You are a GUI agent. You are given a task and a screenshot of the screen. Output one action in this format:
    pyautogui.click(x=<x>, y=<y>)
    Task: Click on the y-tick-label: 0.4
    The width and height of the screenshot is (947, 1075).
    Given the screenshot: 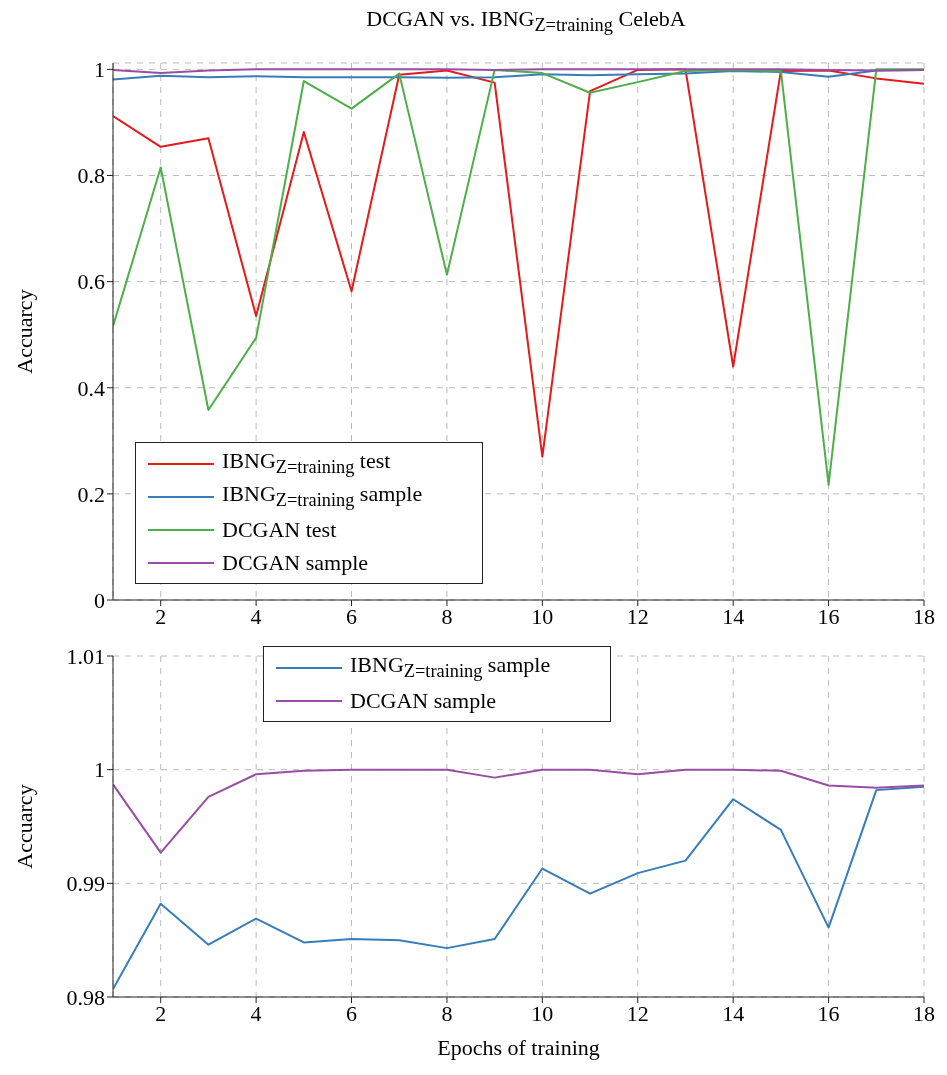 What is the action you would take?
    pyautogui.click(x=91, y=388)
    